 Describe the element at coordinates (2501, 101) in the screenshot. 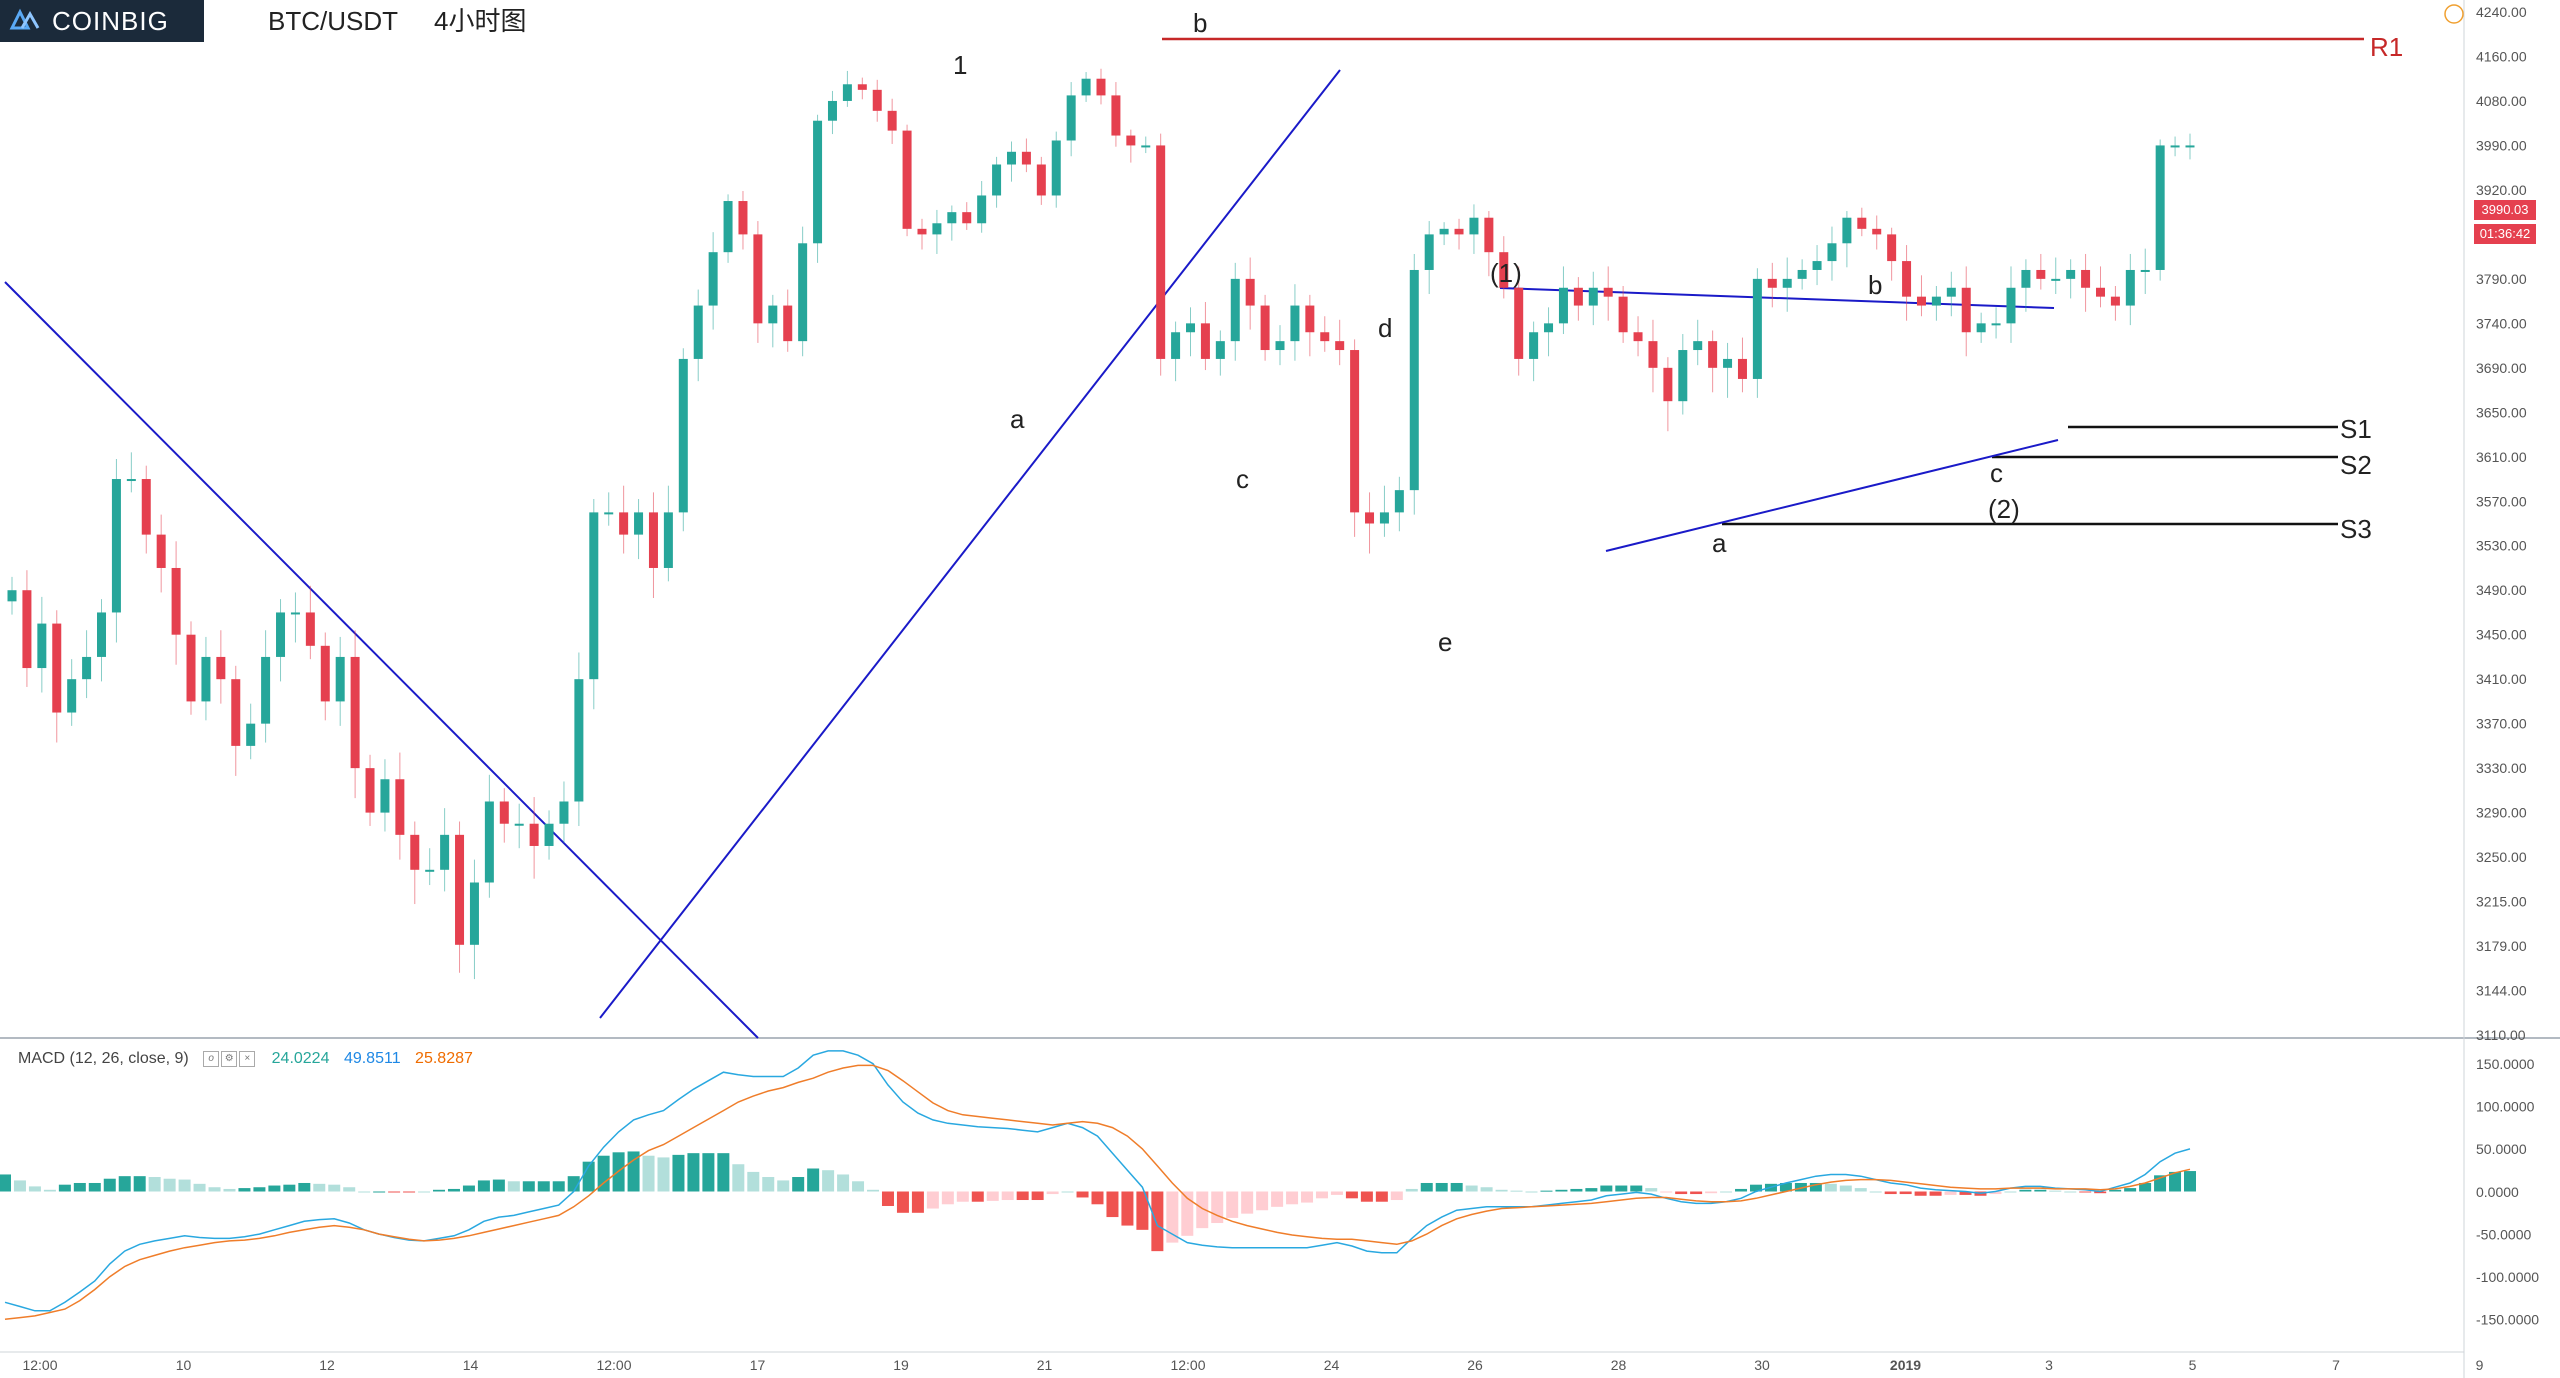

I see `price-tick-label: 4080.00` at that location.